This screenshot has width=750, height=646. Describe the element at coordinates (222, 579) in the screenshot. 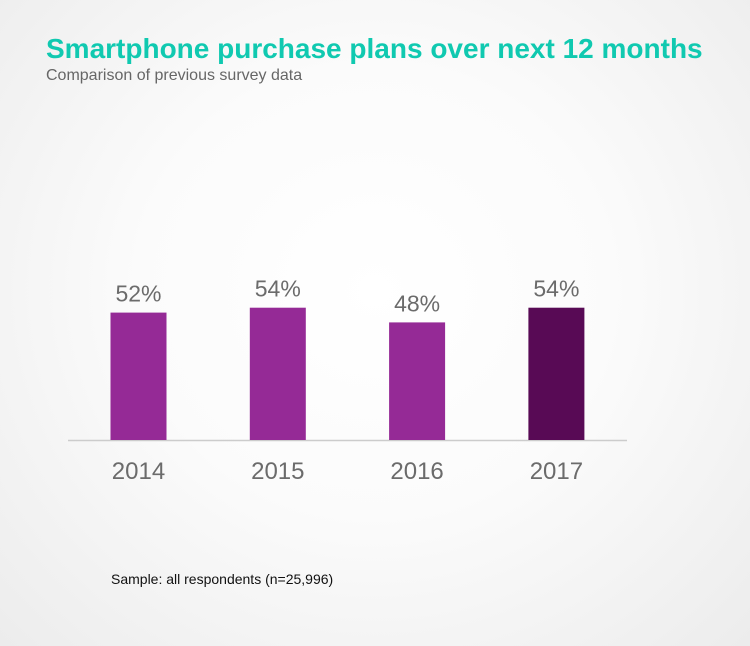

I see `sample-footnote: Sample: all respondents (n=25,996)` at that location.